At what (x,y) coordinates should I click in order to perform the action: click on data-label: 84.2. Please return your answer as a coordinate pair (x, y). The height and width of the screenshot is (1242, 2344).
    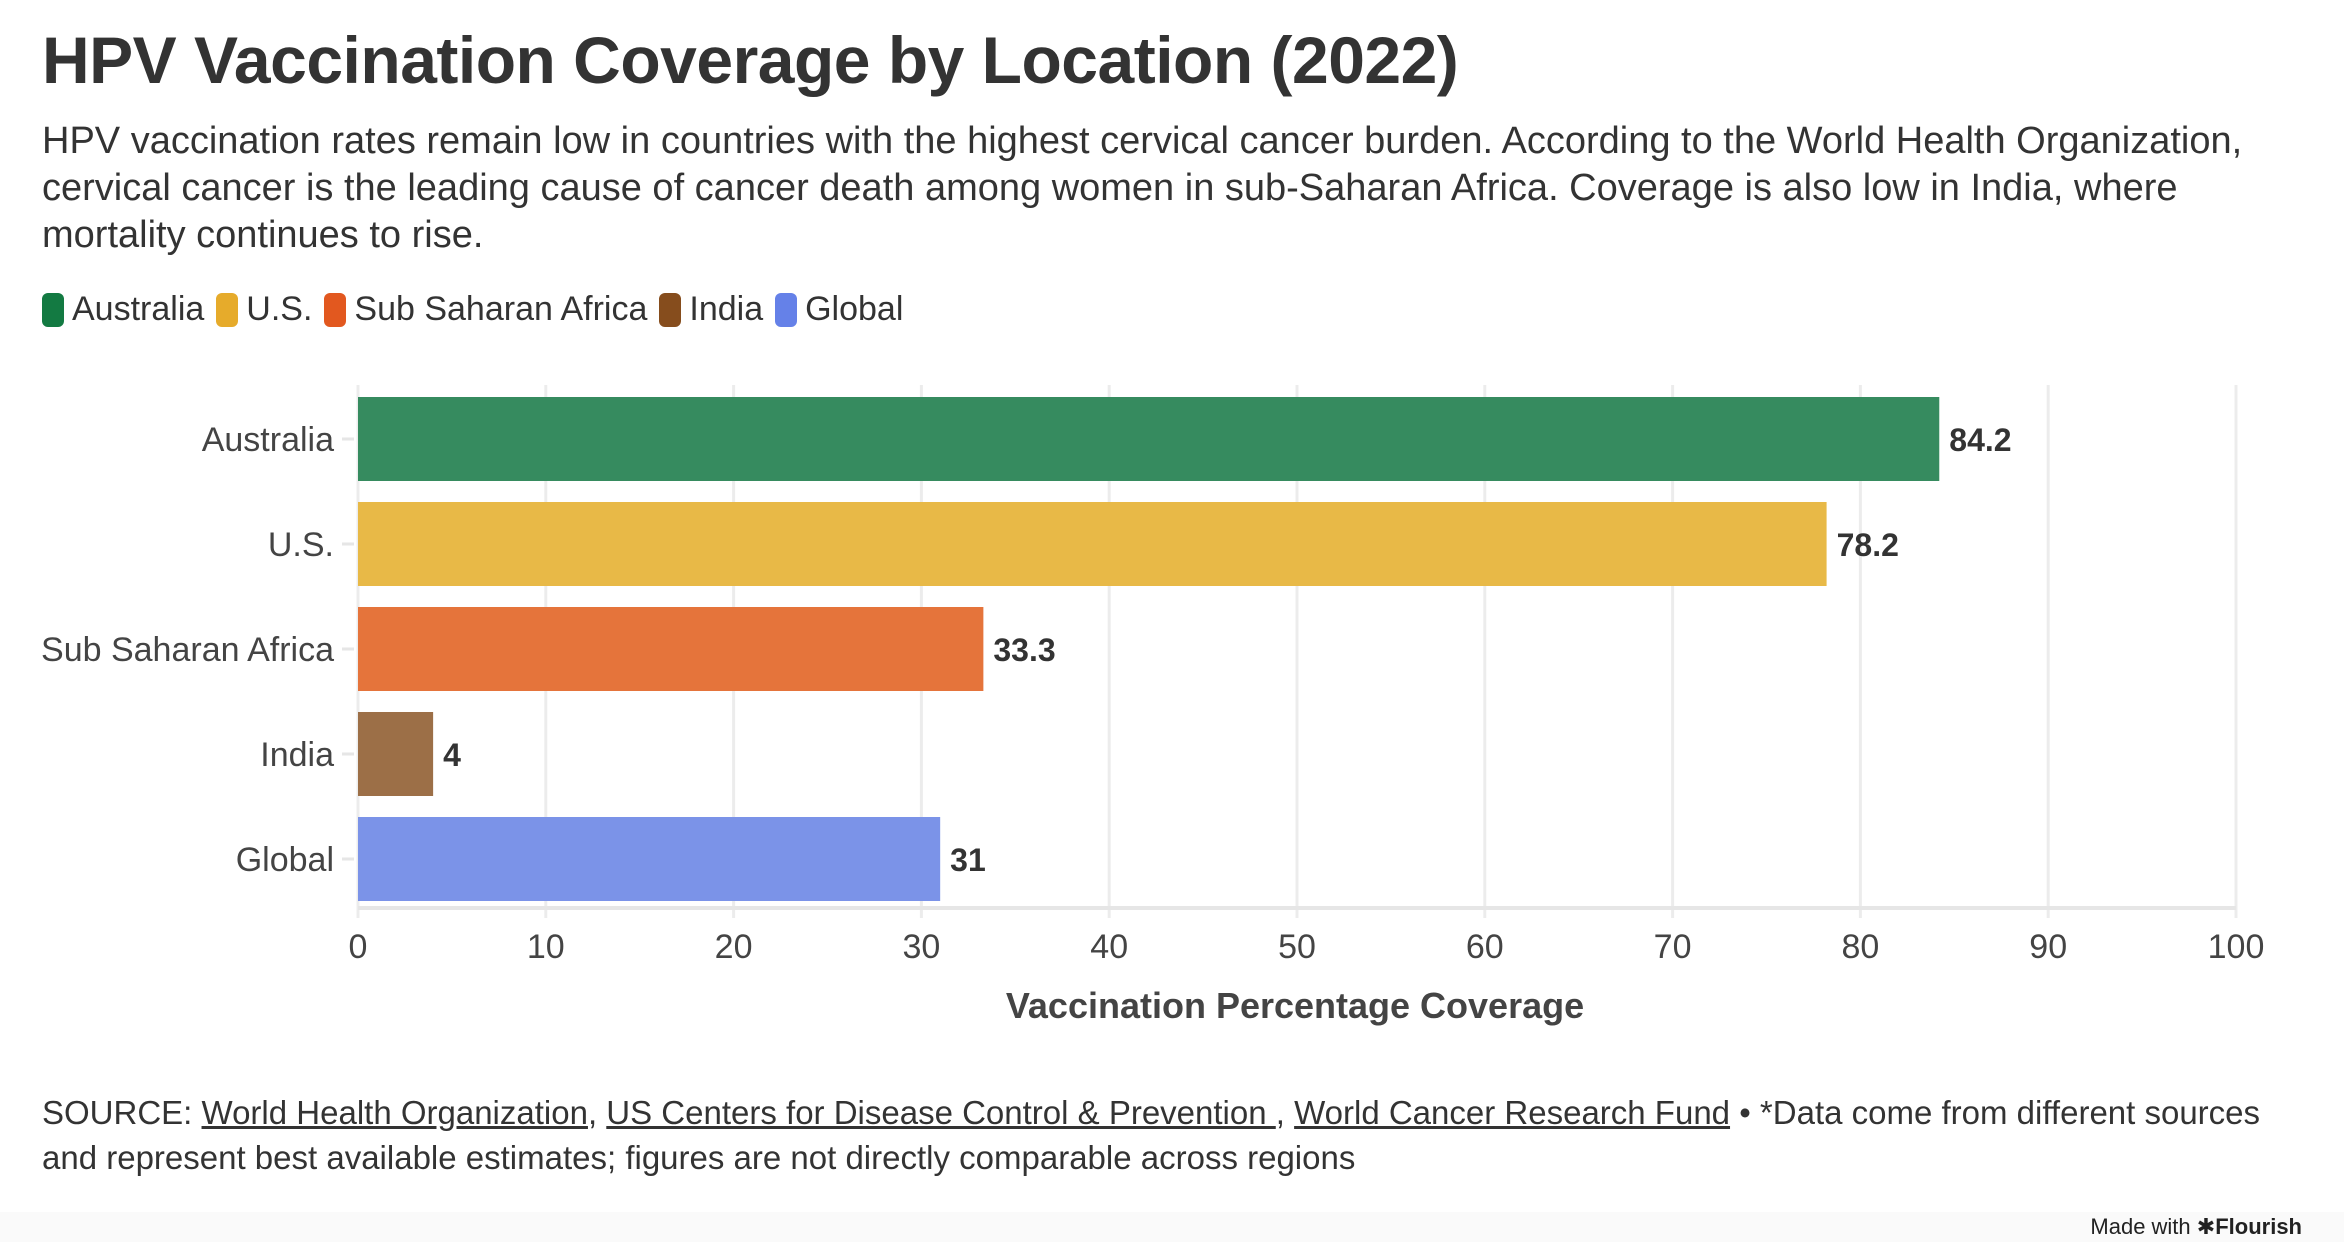
    Looking at the image, I should click on (1980, 440).